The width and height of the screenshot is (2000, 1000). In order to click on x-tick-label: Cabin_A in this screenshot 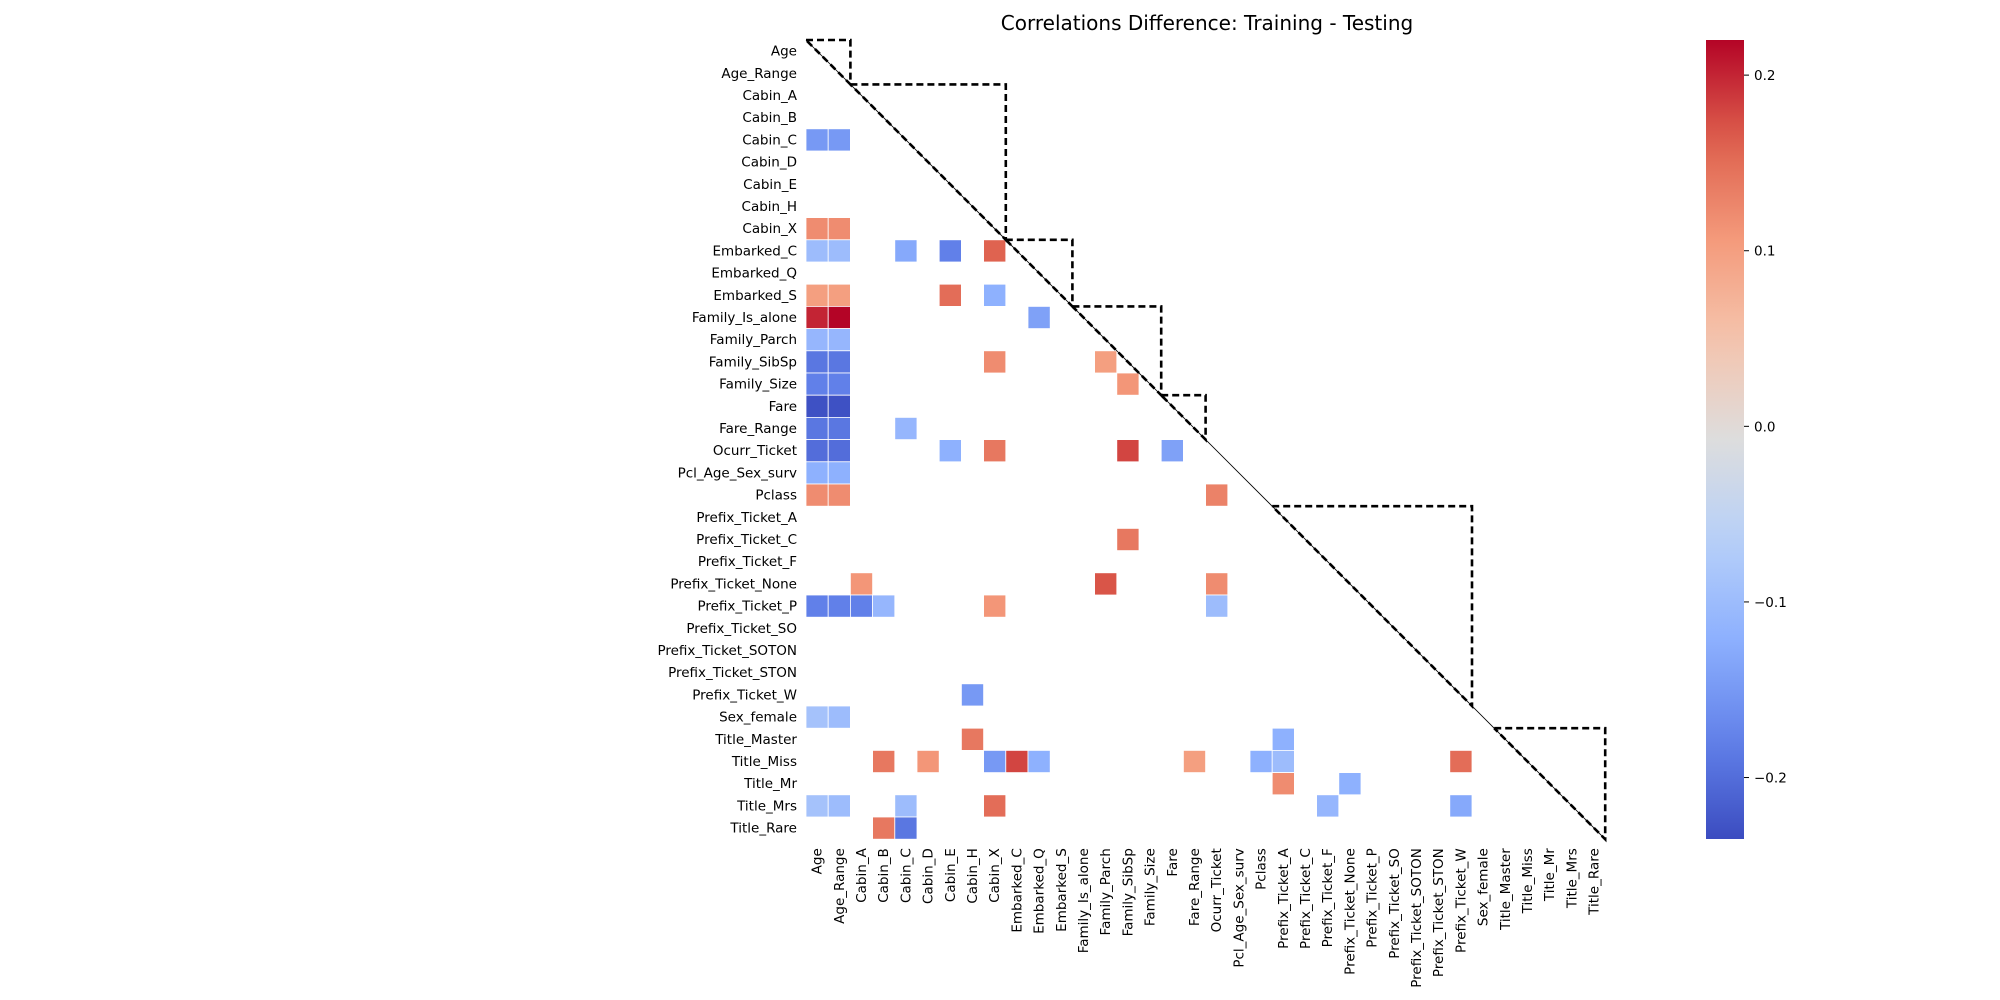, I will do `click(862, 874)`.